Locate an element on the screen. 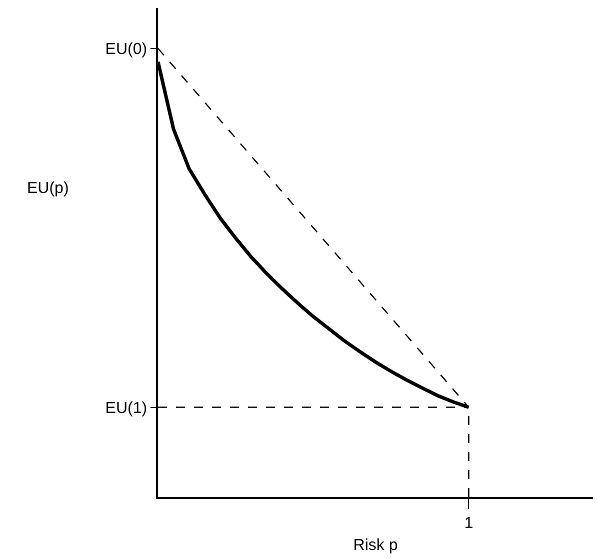 This screenshot has width=597, height=559. text: EU(1) is located at coordinates (126, 408).